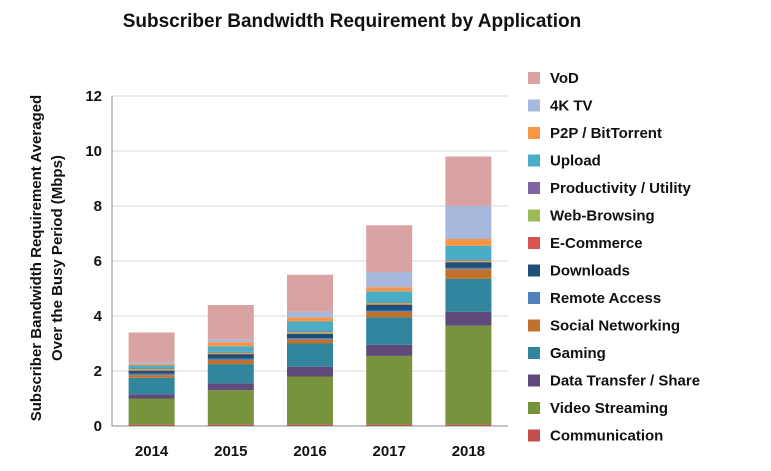 The image size is (771, 471). Describe the element at coordinates (621, 188) in the screenshot. I see `legend-label: Productivity / Utility` at that location.